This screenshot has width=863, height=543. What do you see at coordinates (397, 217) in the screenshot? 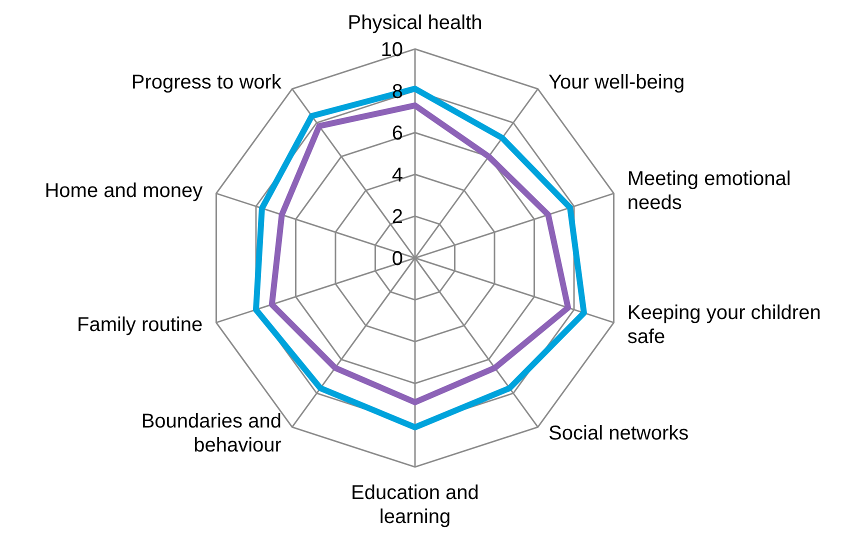
I see `y-tick-label: 2` at bounding box center [397, 217].